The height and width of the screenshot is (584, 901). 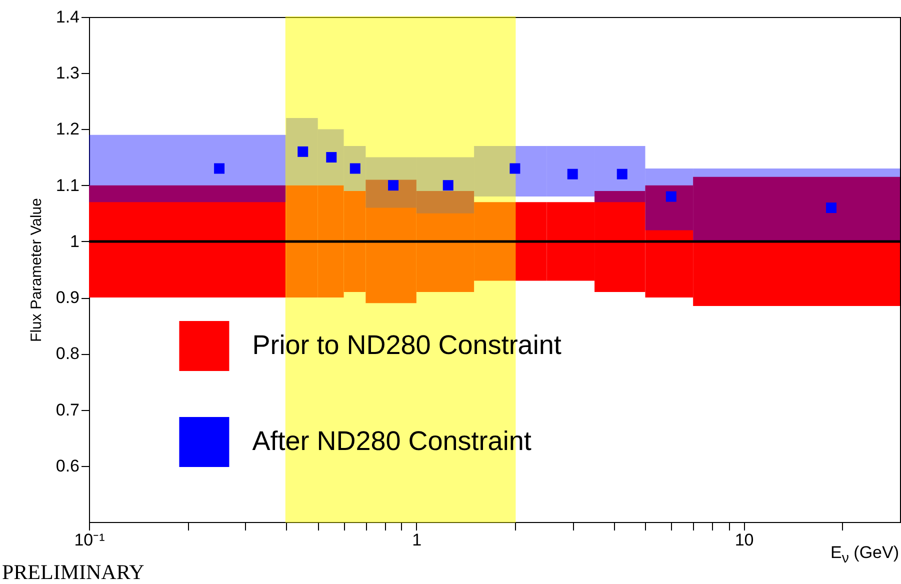 I want to click on y-tick-label: 0.8, so click(x=68, y=354).